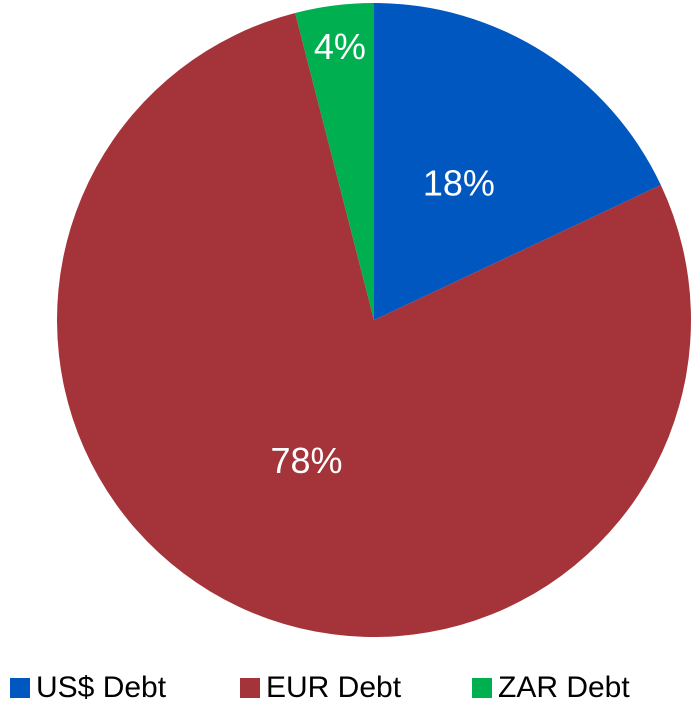 This screenshot has width=694, height=705. What do you see at coordinates (334, 687) in the screenshot?
I see `legend-label: EUR Debt` at bounding box center [334, 687].